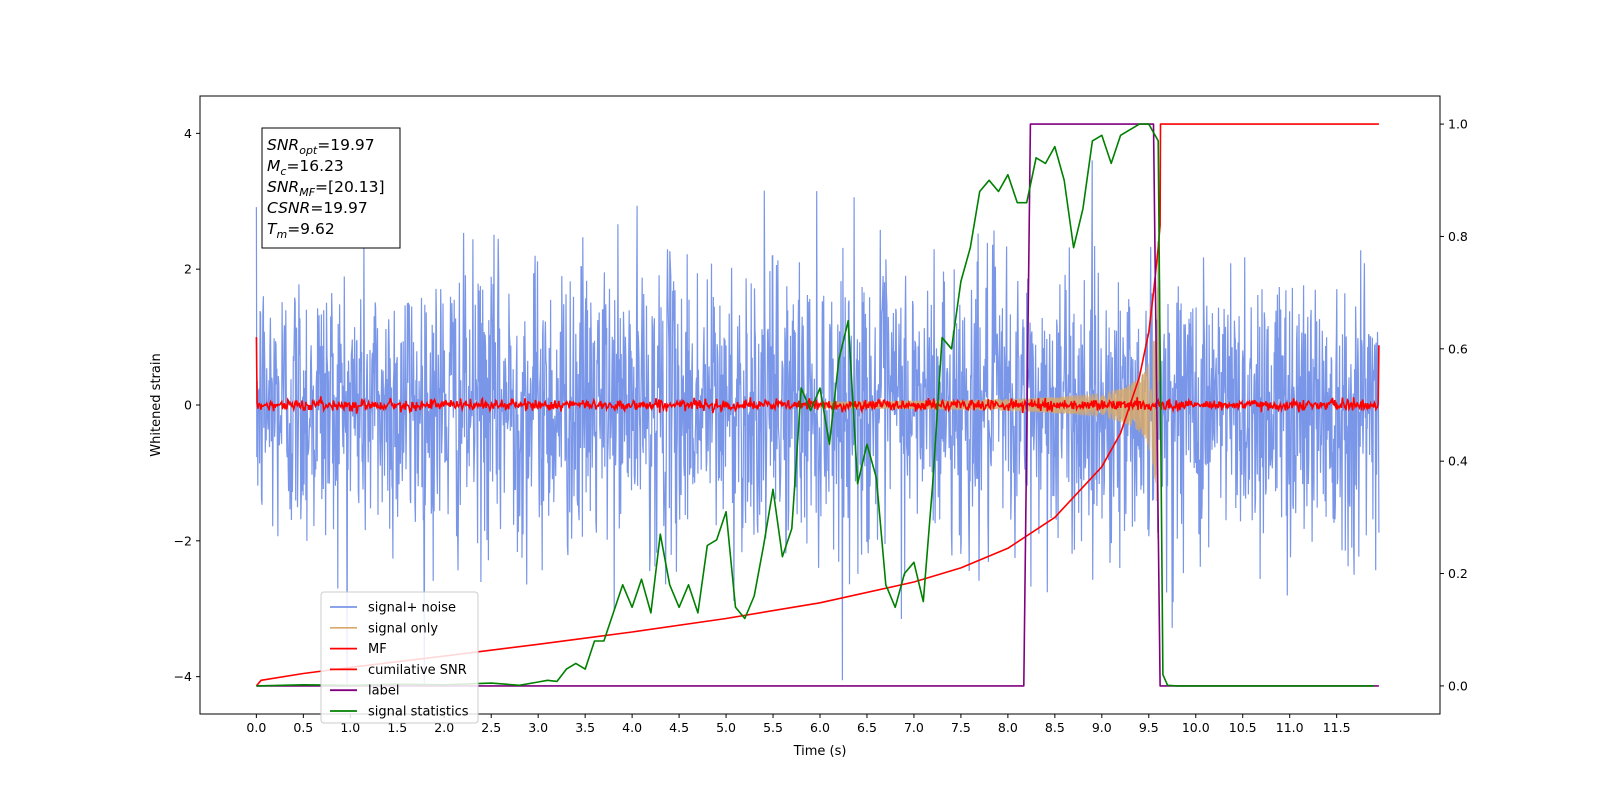 The image size is (1600, 800). What do you see at coordinates (383, 691) in the screenshot?
I see `legend-label: label` at bounding box center [383, 691].